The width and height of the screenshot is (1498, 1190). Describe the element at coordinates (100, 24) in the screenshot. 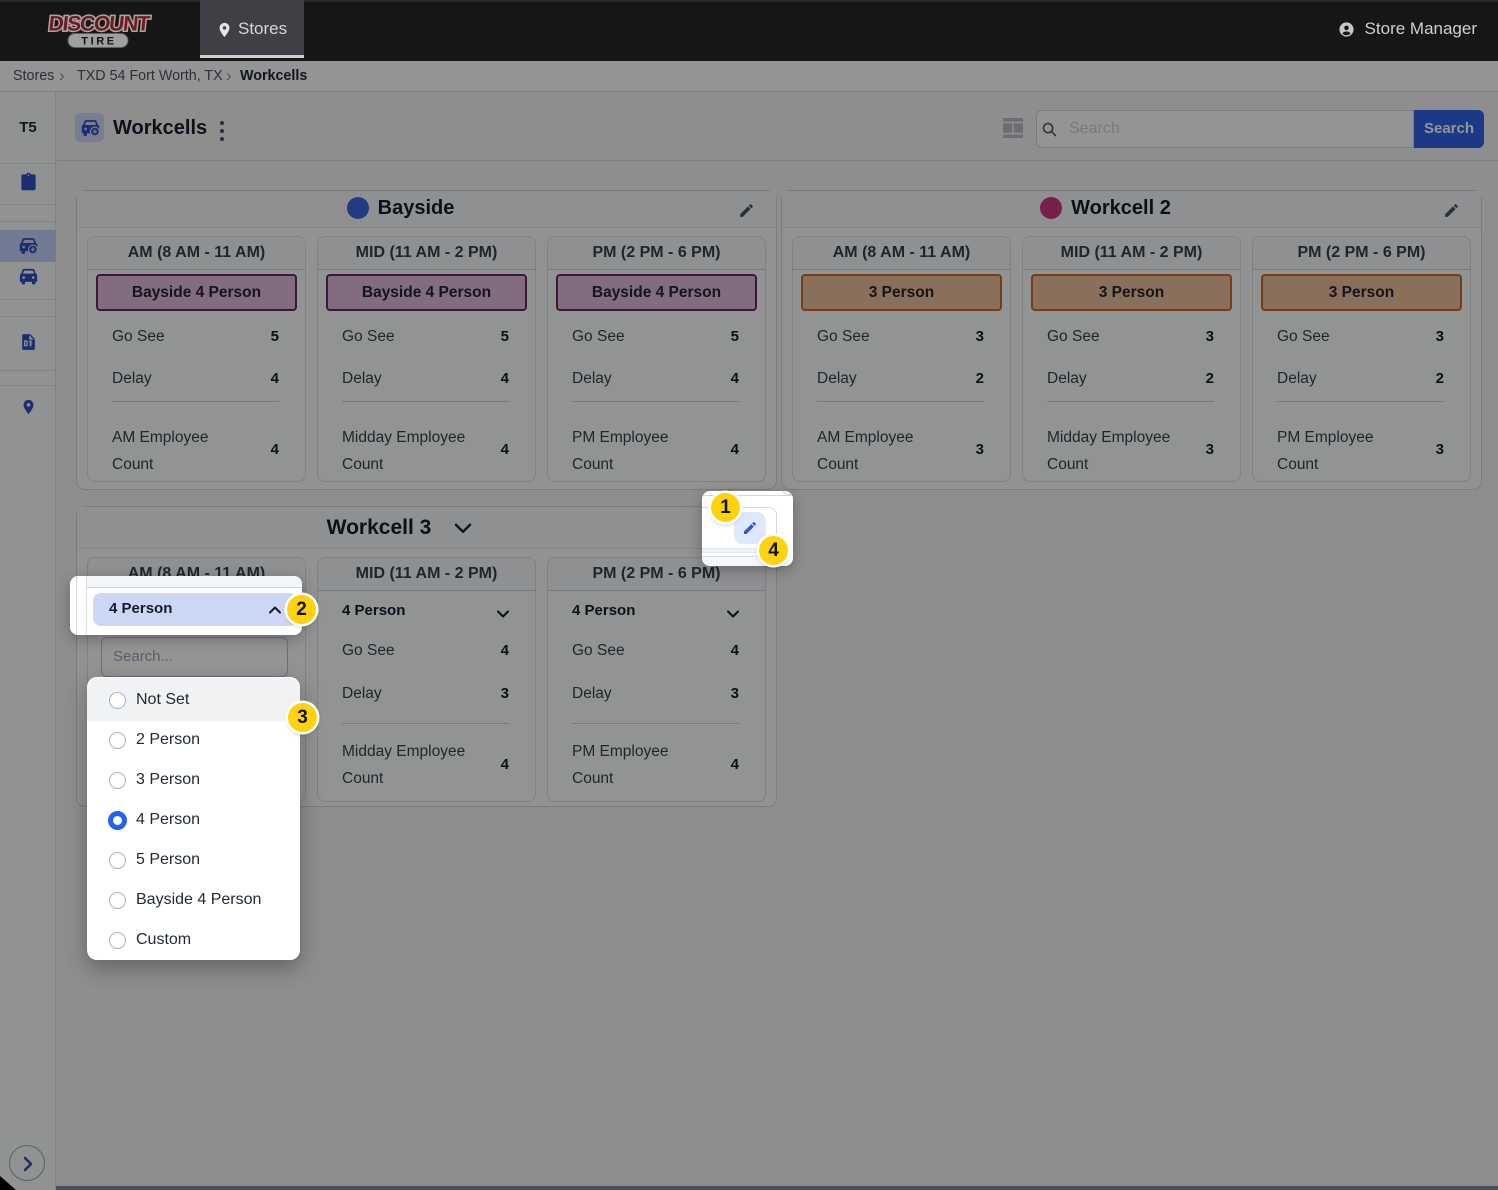

I see `svg-text: DISCOUNT` at that location.